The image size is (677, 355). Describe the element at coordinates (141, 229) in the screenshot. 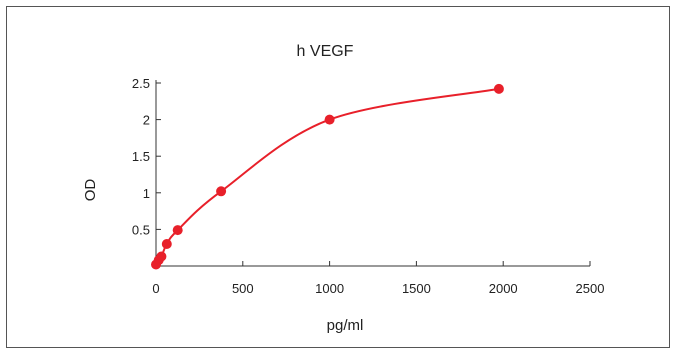

I see `y-tick-label: 0.5` at that location.